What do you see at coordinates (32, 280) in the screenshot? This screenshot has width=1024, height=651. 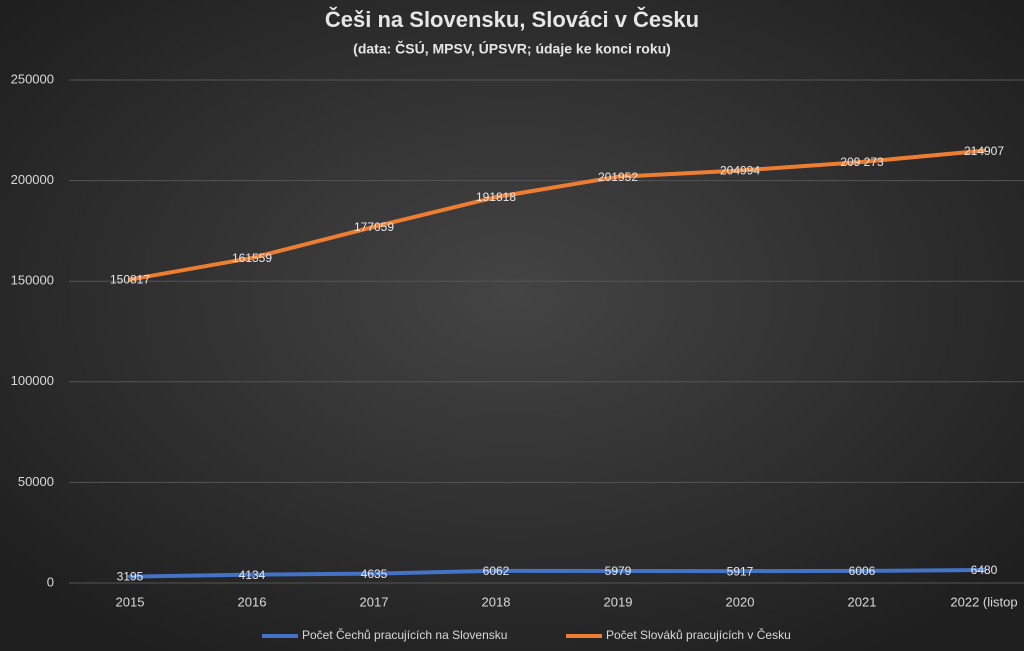 I see `y-tick-label: 150000` at bounding box center [32, 280].